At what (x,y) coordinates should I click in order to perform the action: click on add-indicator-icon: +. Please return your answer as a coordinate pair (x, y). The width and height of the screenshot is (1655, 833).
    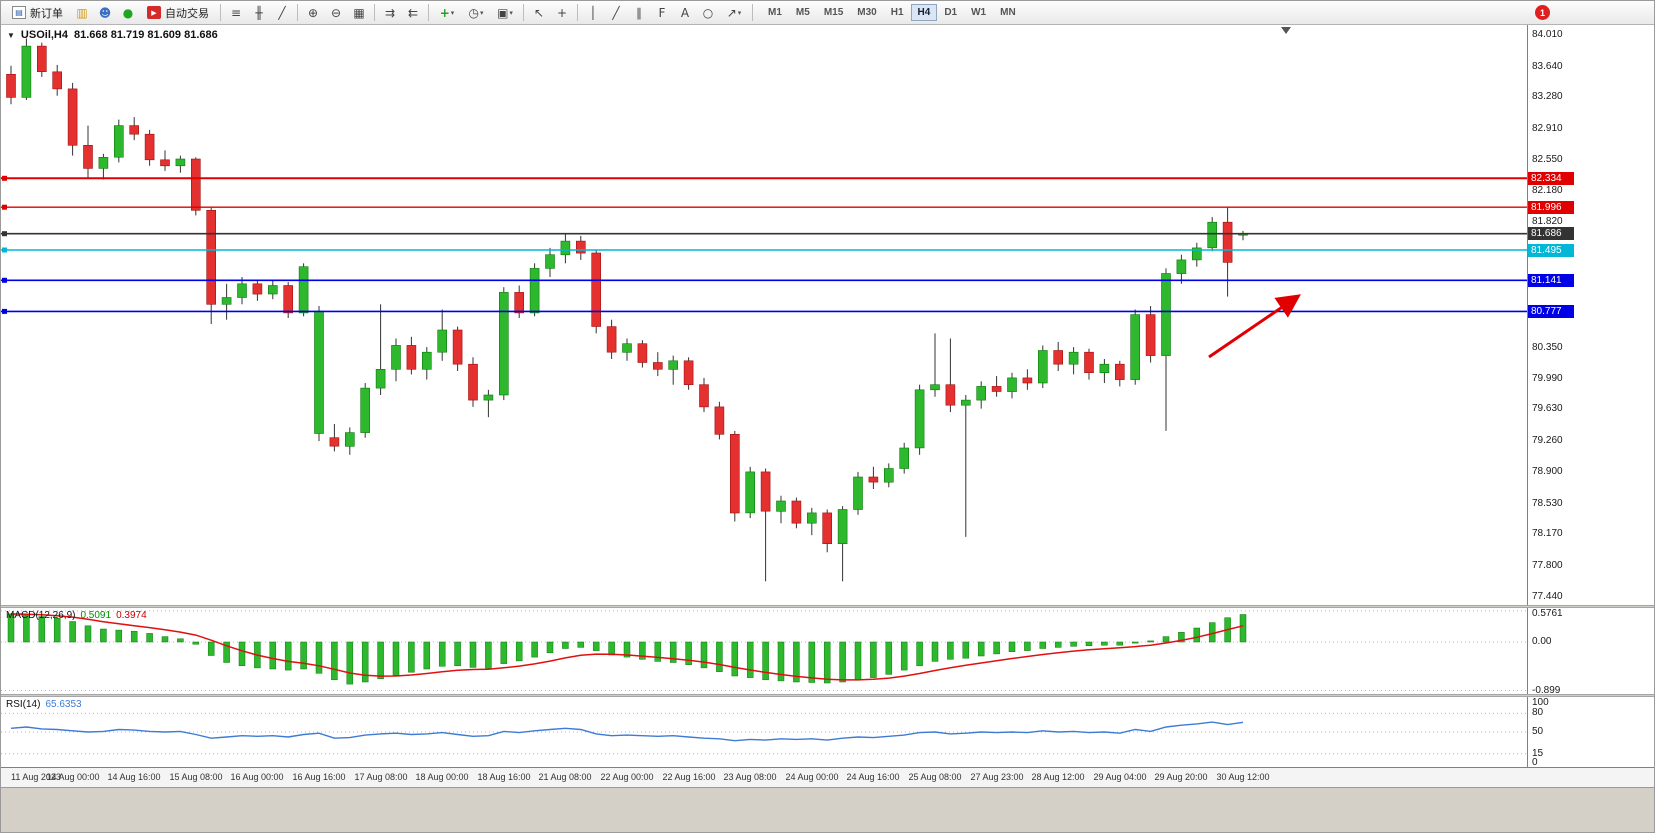
    Looking at the image, I should click on (444, 12).